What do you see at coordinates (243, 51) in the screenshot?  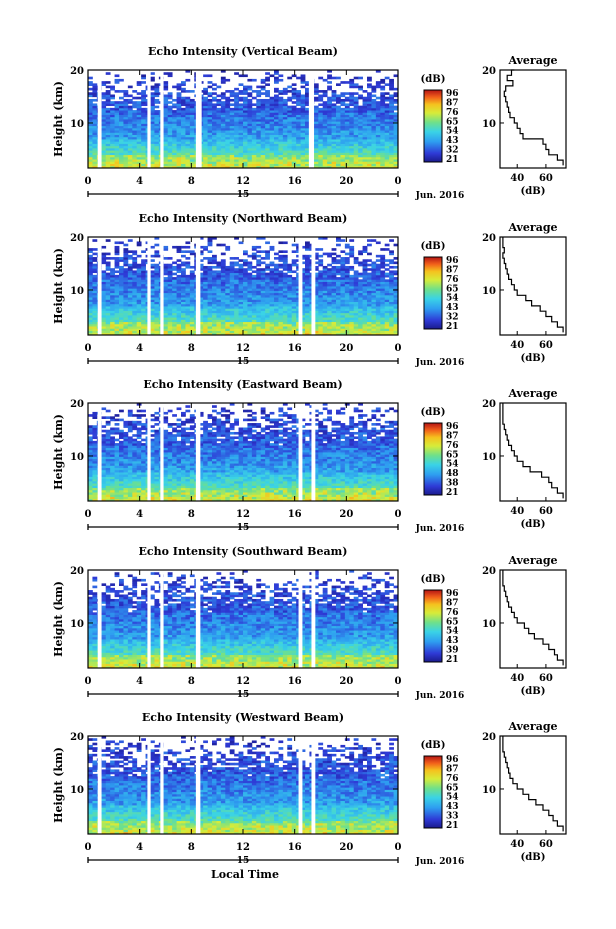 I see `panel-title: Echo Intensity (Vertical Beam)` at bounding box center [243, 51].